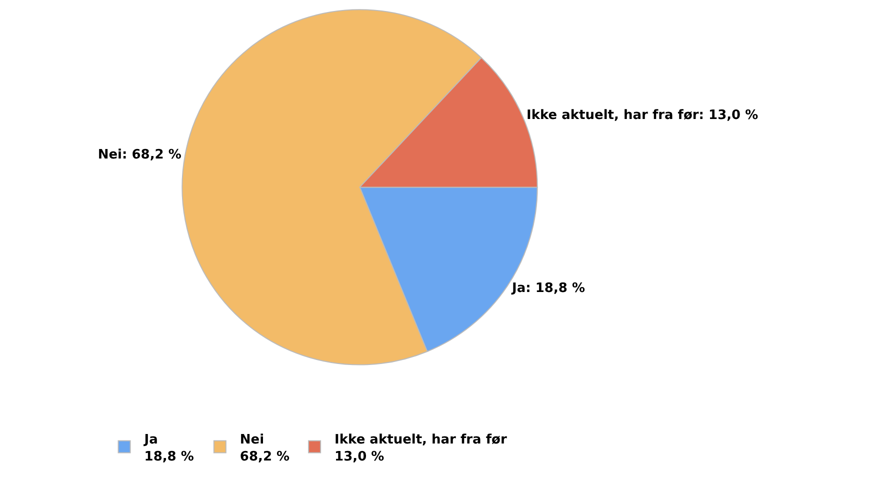 This screenshot has width=869, height=480. What do you see at coordinates (421, 440) in the screenshot?
I see `legend-label: Ikke aktuelt, har fra før` at bounding box center [421, 440].